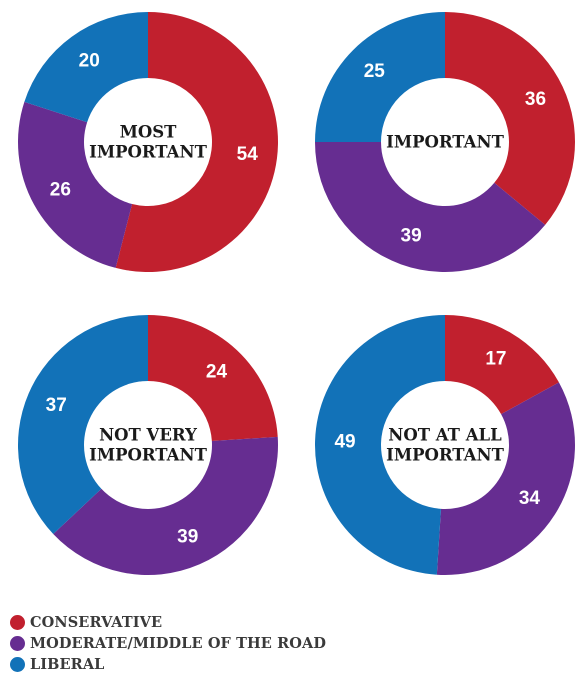  I want to click on legend-swatch-conservative, so click(17, 622).